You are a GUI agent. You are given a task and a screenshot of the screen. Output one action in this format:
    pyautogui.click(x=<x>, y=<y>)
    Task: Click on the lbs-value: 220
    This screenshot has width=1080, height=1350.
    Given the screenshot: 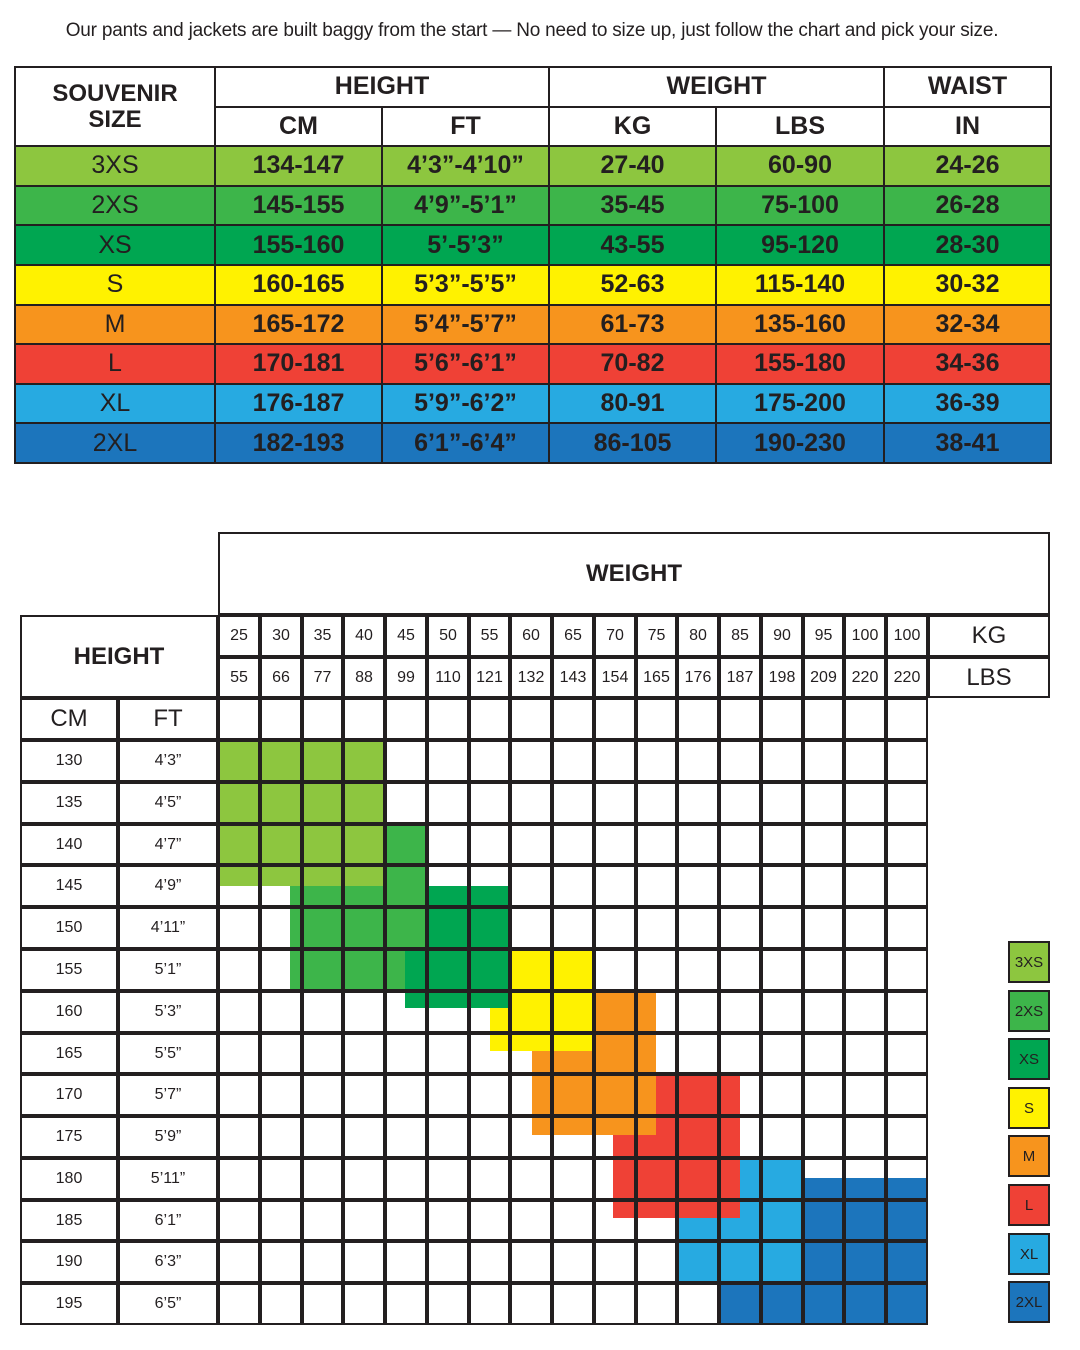 What is the action you would take?
    pyautogui.click(x=907, y=677)
    